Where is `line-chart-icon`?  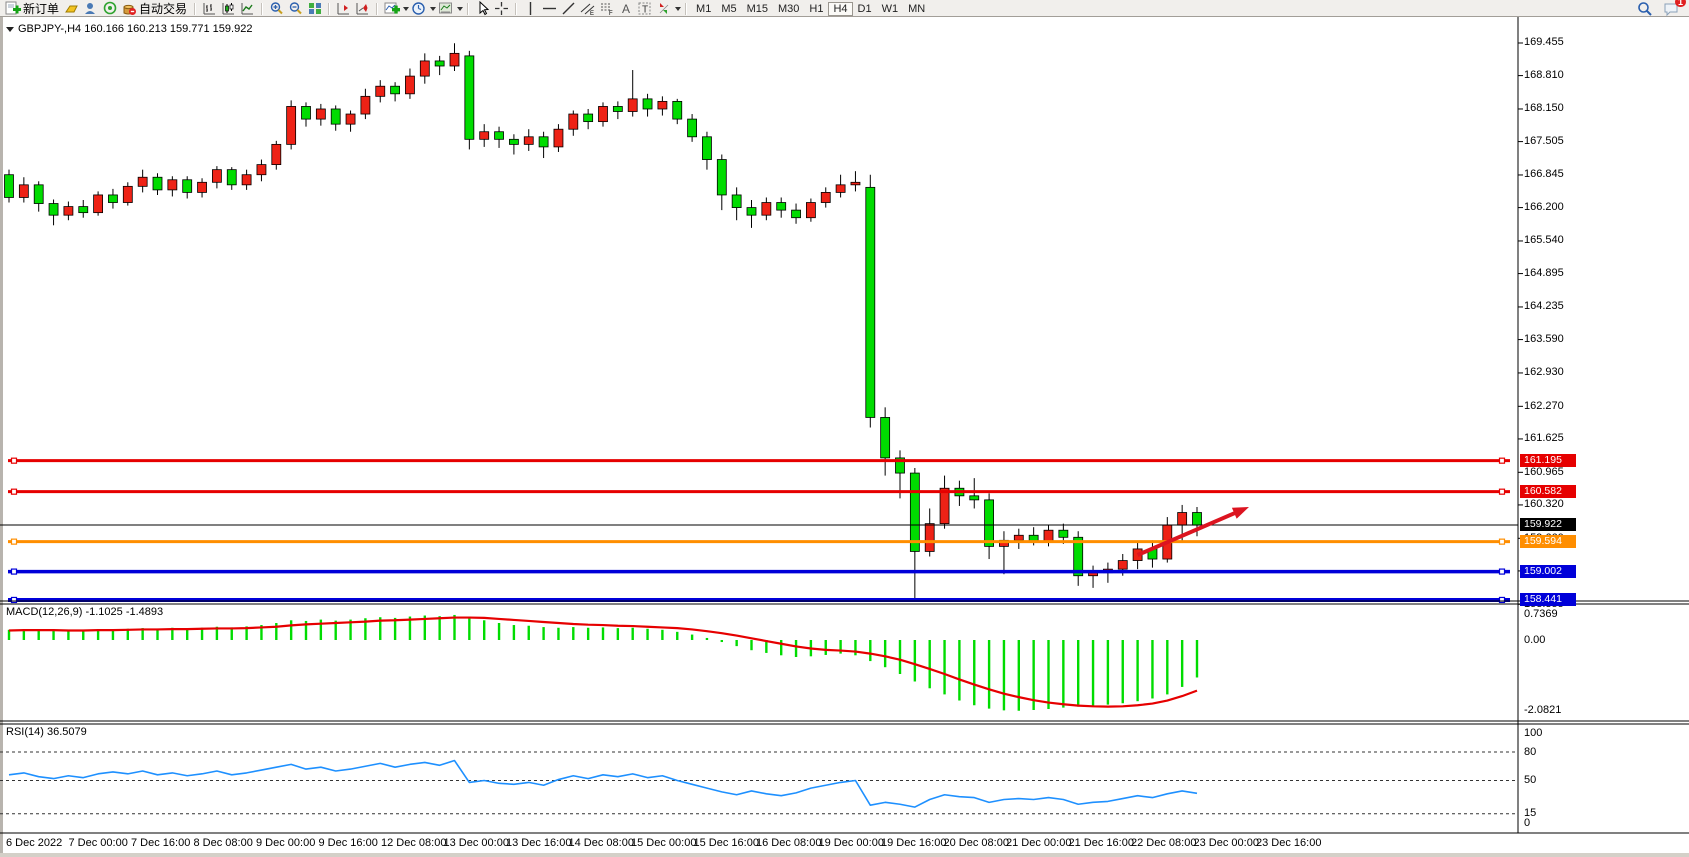 line-chart-icon is located at coordinates (247, 8).